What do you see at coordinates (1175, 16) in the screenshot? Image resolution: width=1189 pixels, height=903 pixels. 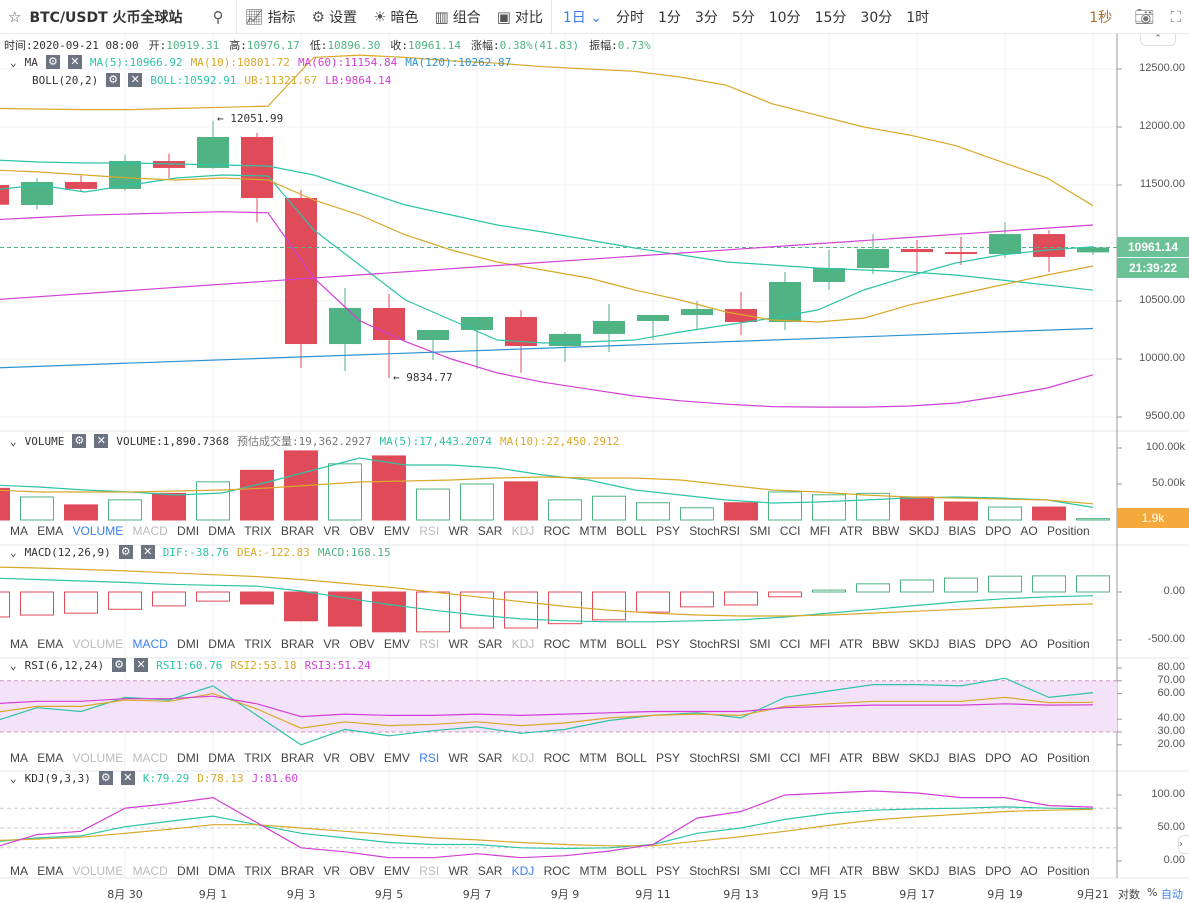 I see `fullscreen-icon: ⛶` at bounding box center [1175, 16].